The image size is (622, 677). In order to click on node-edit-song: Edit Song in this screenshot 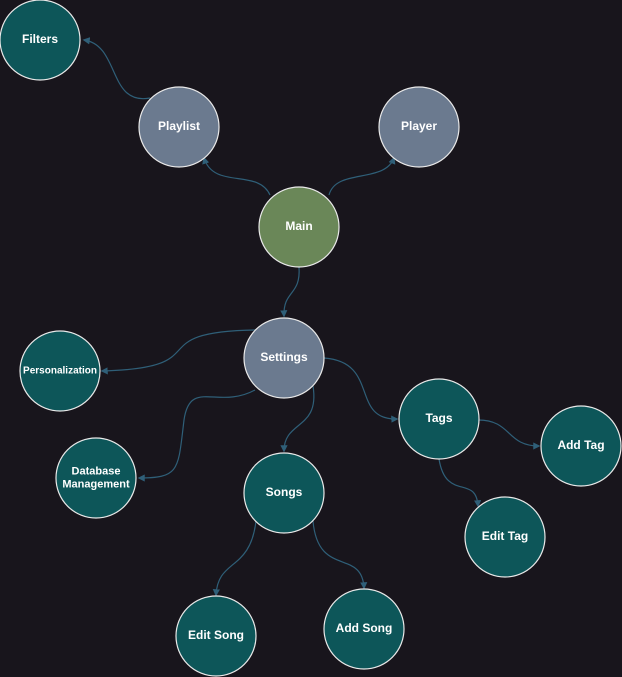, I will do `click(216, 636)`.